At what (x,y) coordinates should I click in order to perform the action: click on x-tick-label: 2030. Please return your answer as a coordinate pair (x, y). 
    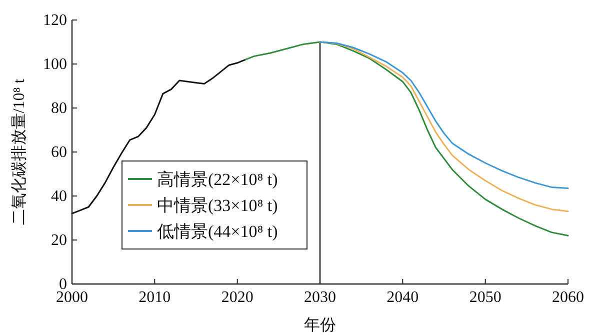
    Looking at the image, I should click on (320, 297).